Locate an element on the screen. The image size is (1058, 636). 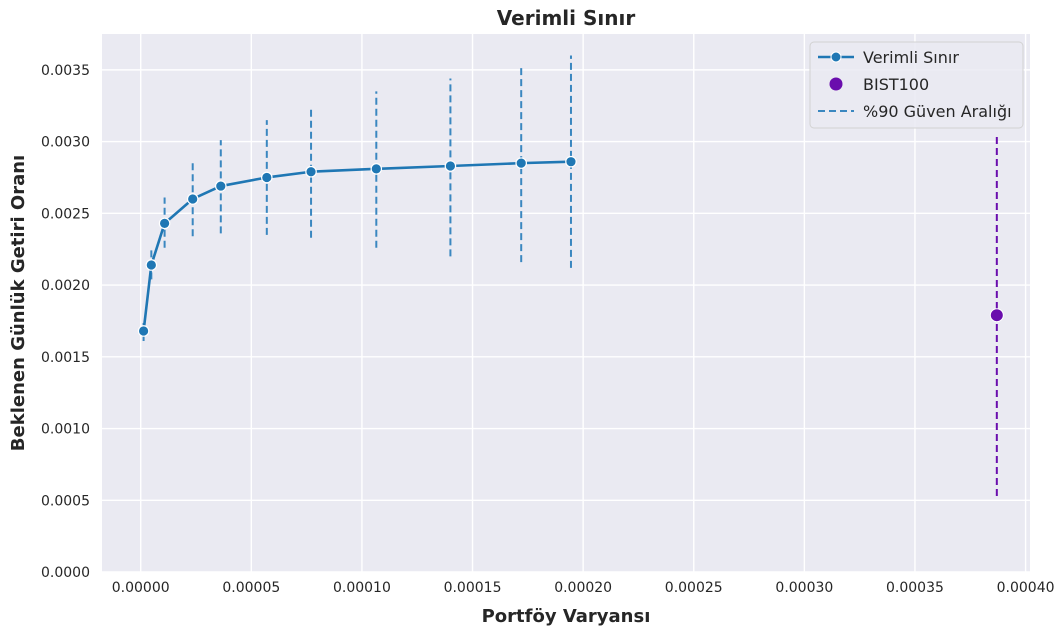
legend-label: BIST100 is located at coordinates (896, 84).